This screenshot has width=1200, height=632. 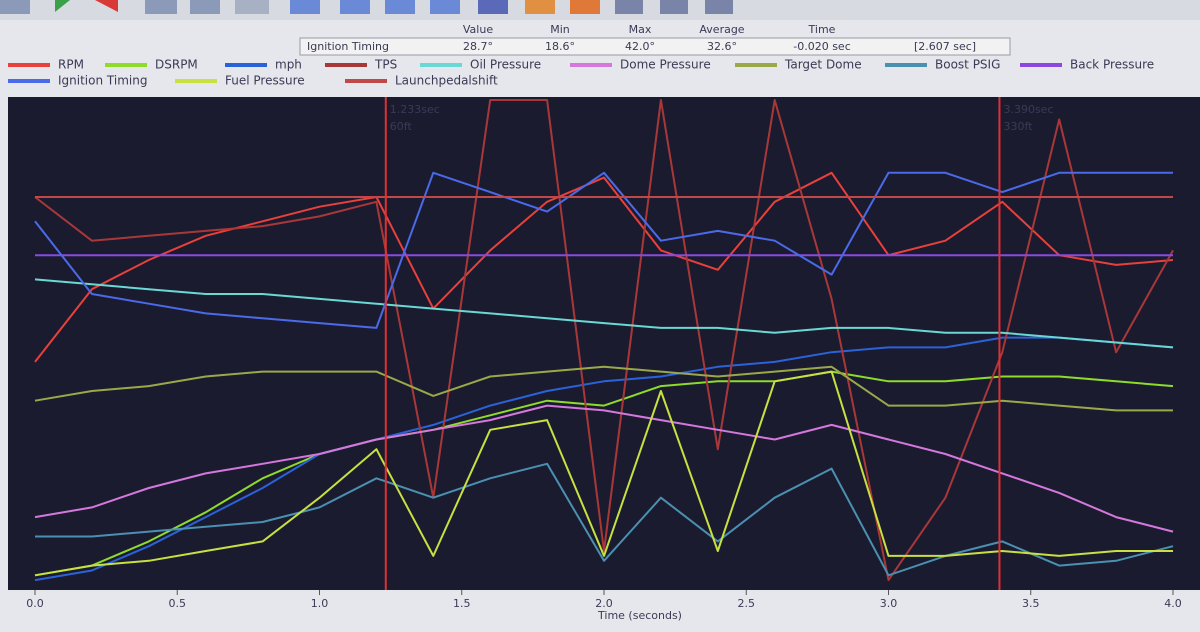 I want to click on readout-cell: [2.607 sec], so click(x=945, y=46).